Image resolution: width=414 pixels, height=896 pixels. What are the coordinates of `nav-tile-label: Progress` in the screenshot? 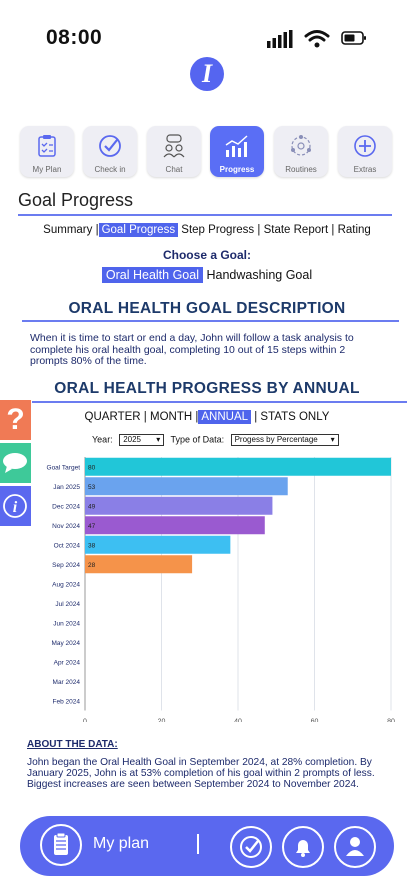 It's located at (237, 169).